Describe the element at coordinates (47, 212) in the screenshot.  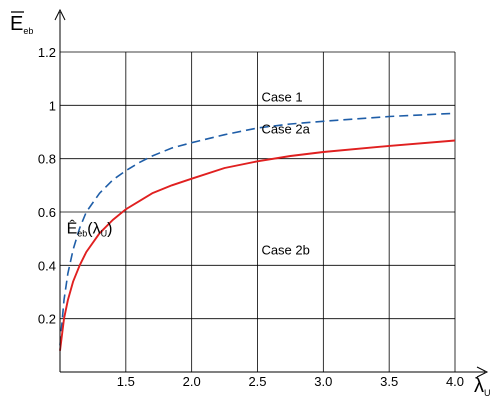
I see `y-tick-label: 0.6` at that location.